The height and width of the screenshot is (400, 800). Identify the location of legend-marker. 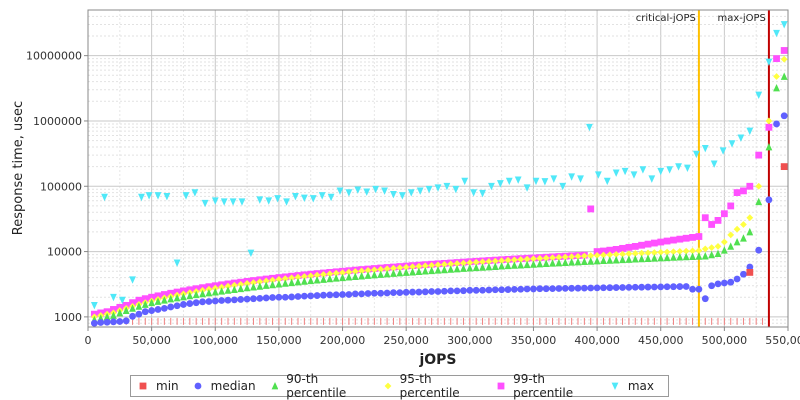
(501, 386).